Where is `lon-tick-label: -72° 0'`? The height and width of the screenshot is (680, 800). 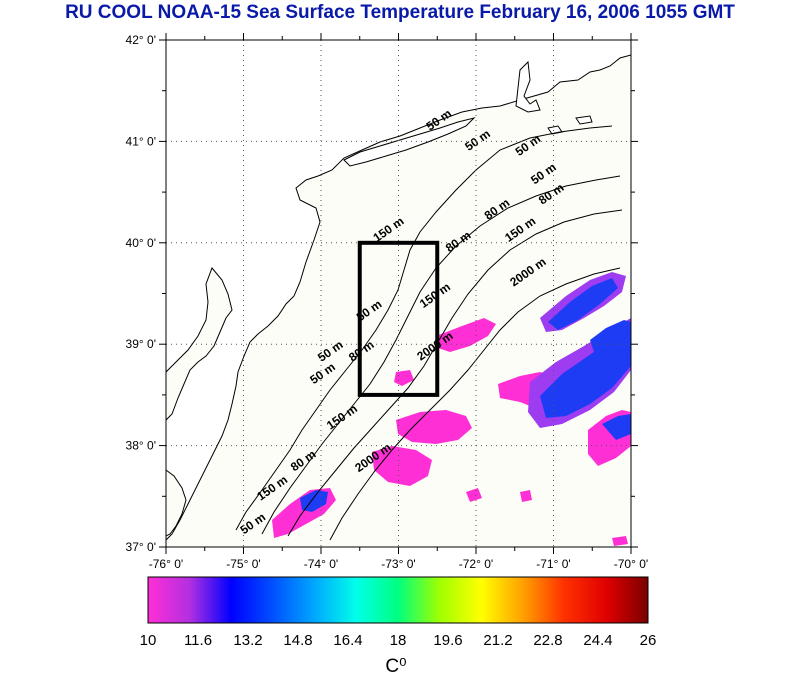
lon-tick-label: -72° 0' is located at coordinates (476, 564).